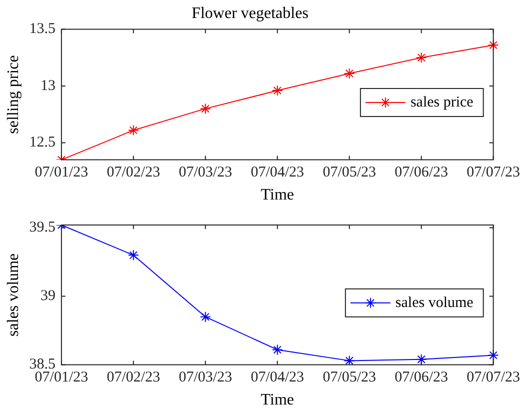 Image resolution: width=524 pixels, height=410 pixels. Describe the element at coordinates (42, 228) in the screenshot. I see `y-tick-label: 39.5` at that location.